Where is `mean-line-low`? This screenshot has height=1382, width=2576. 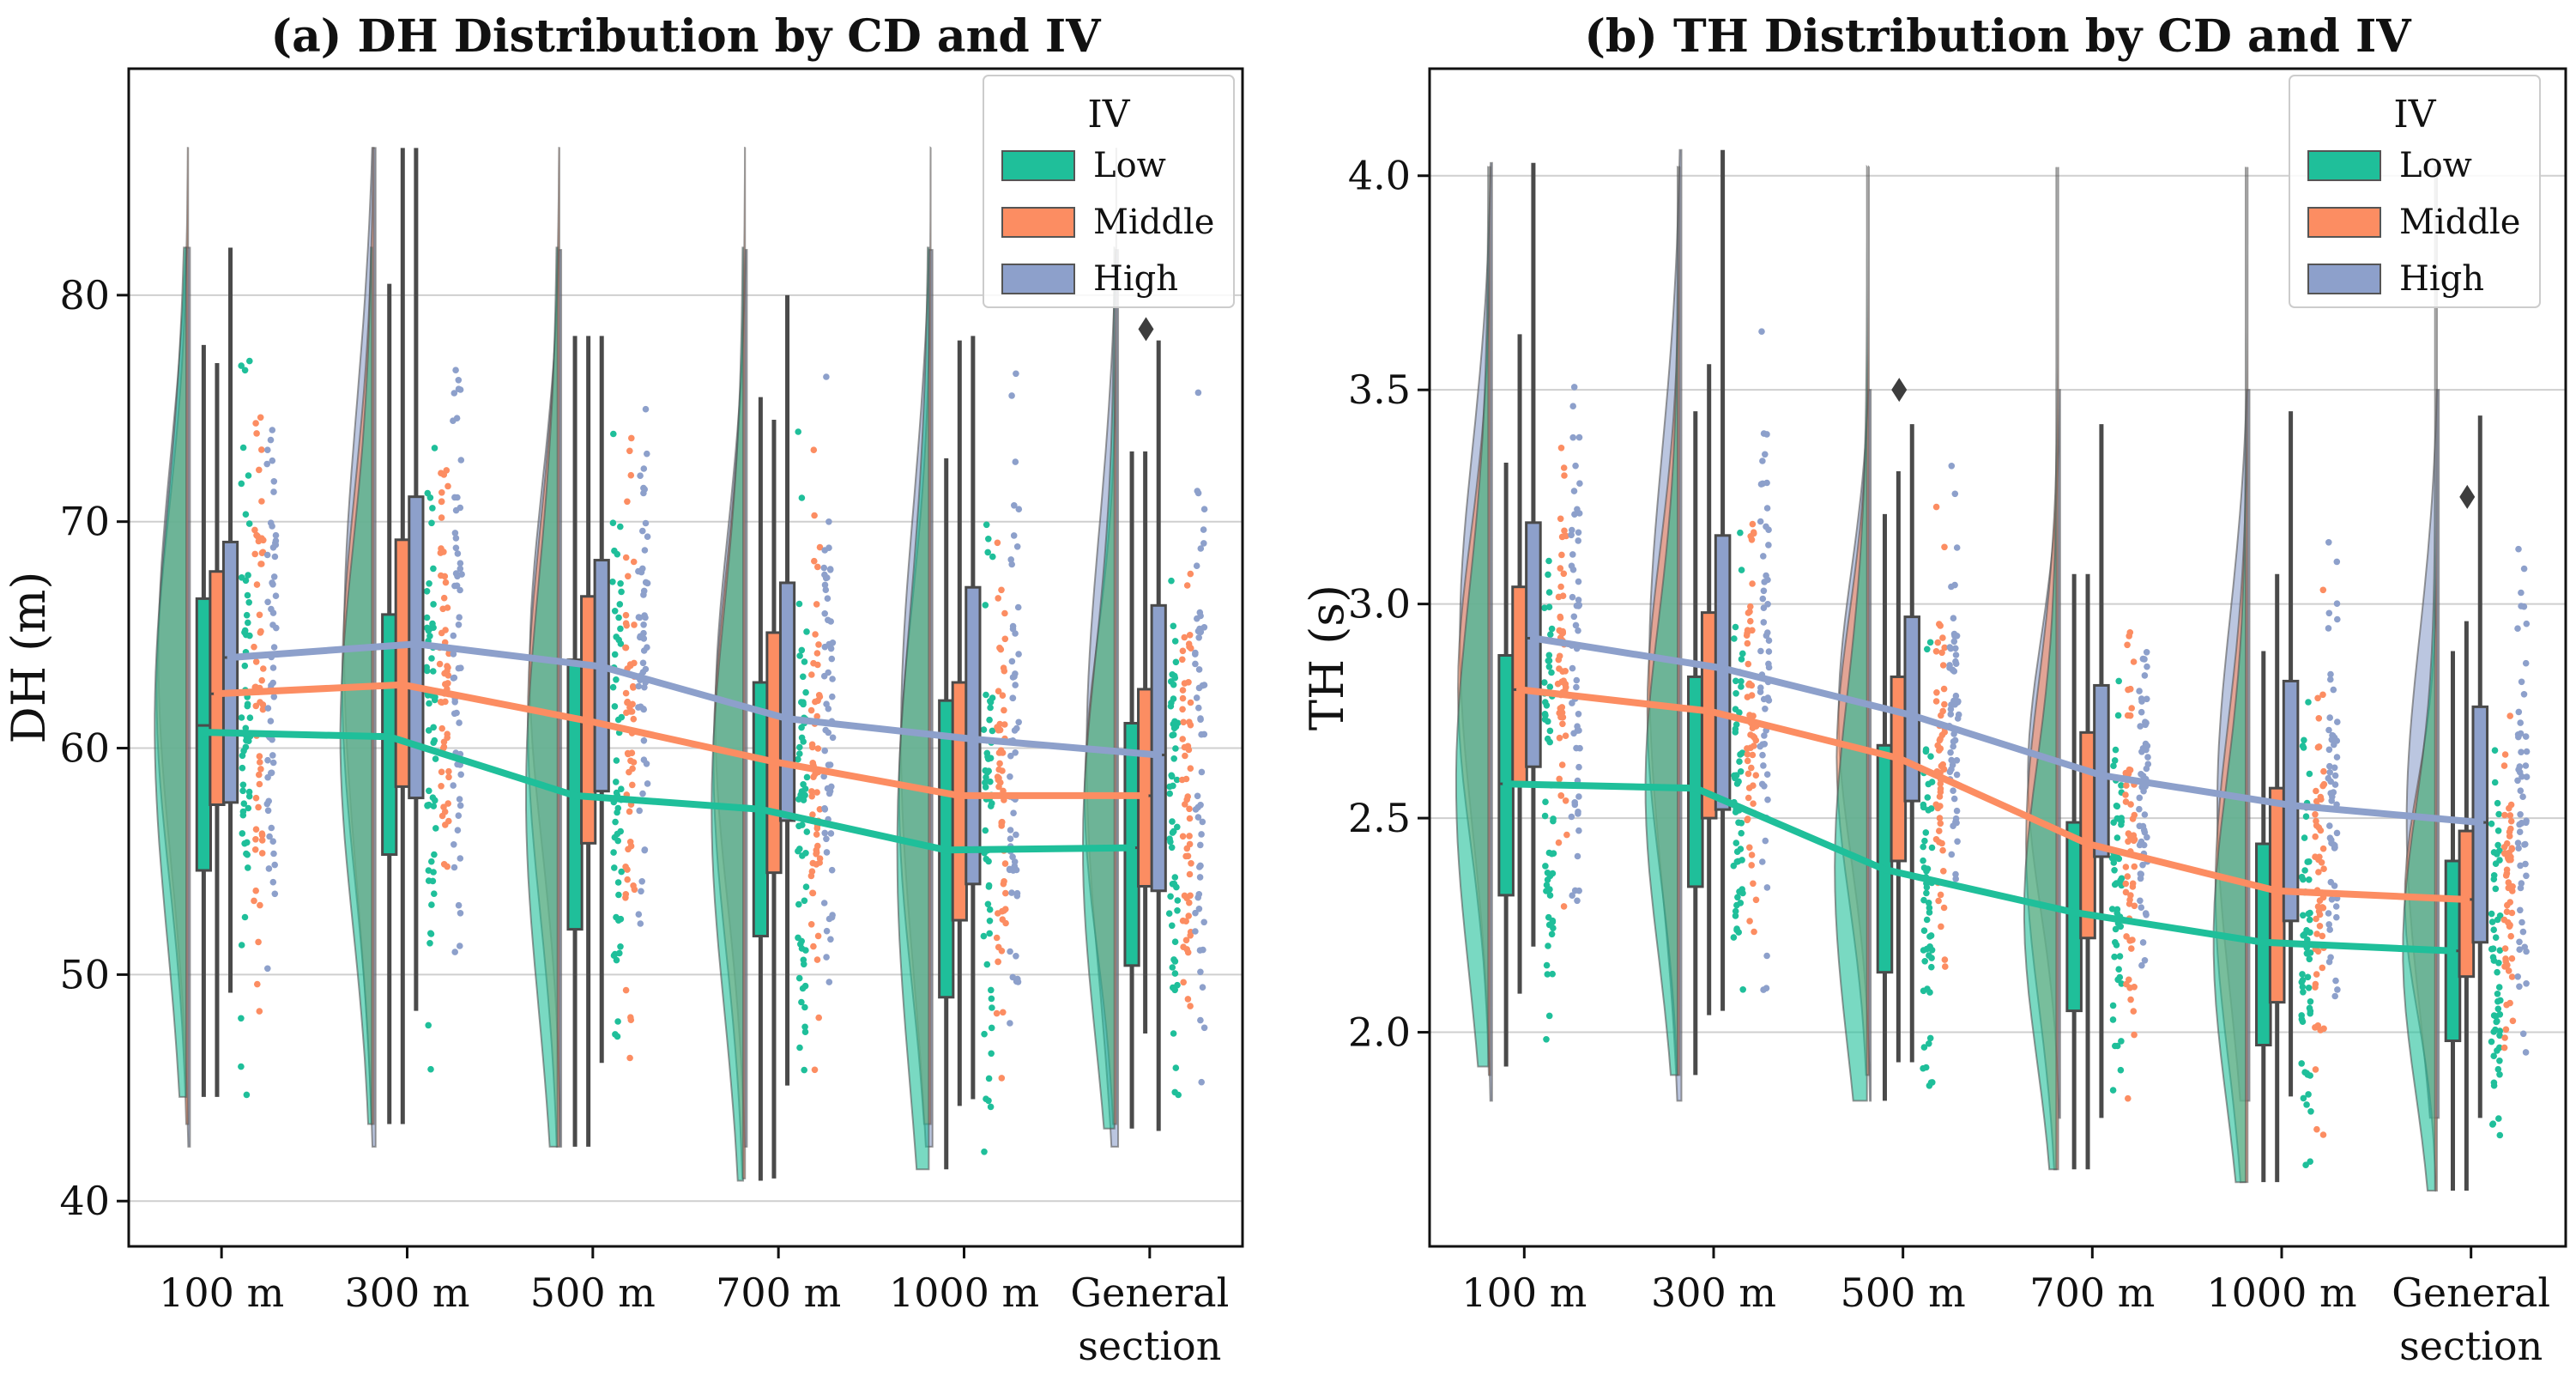 mean-line-low is located at coordinates (1980, 867).